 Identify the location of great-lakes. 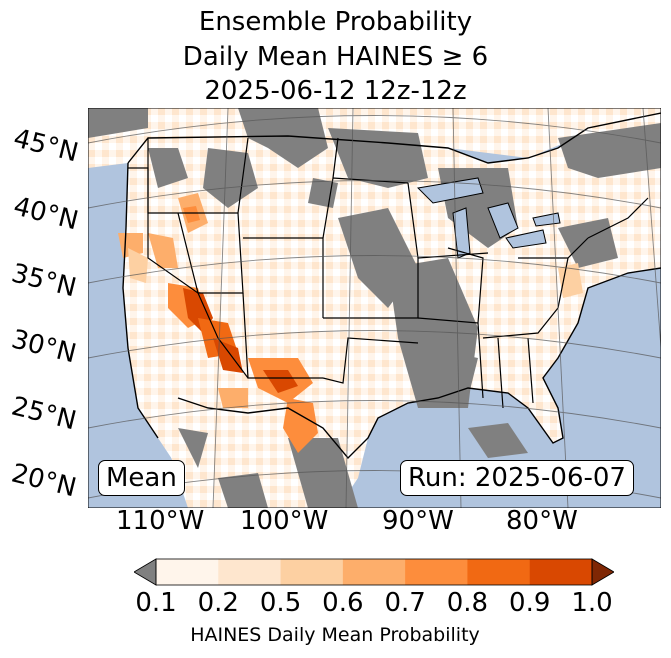
(488, 218).